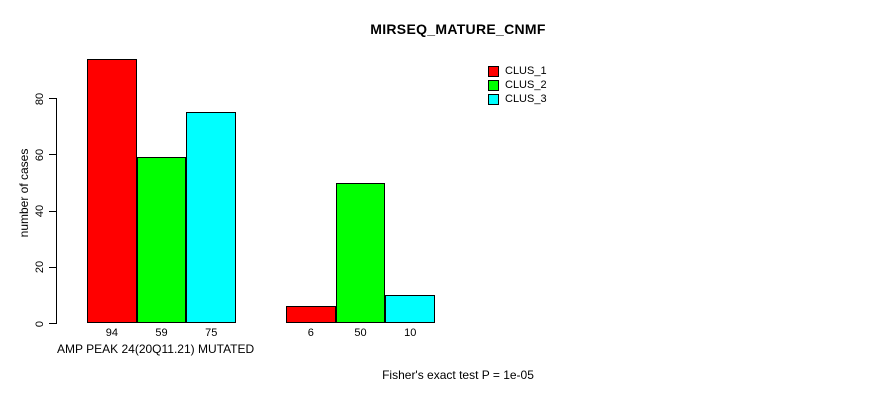 The height and width of the screenshot is (400, 890). Describe the element at coordinates (360, 333) in the screenshot. I see `bar-value-label: 50` at that location.